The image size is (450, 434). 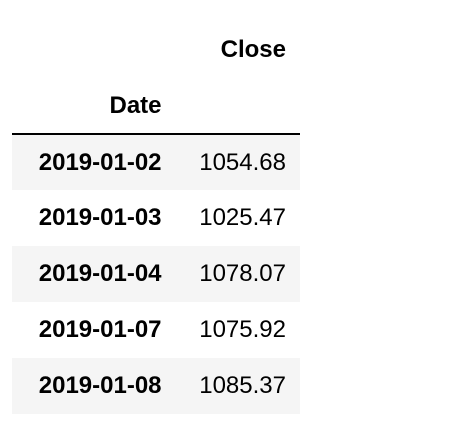 What do you see at coordinates (242, 162) in the screenshot?
I see `cell-close: 1054.68` at bounding box center [242, 162].